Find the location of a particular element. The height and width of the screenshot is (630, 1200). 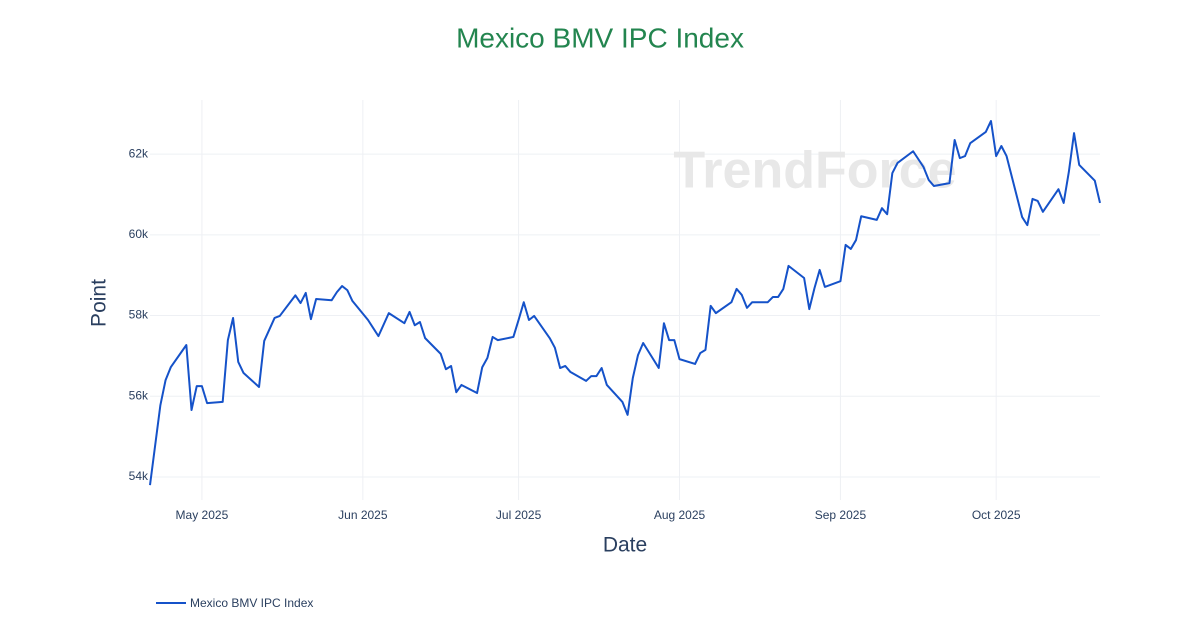

x-tick-label: Jul 2025 is located at coordinates (519, 515).